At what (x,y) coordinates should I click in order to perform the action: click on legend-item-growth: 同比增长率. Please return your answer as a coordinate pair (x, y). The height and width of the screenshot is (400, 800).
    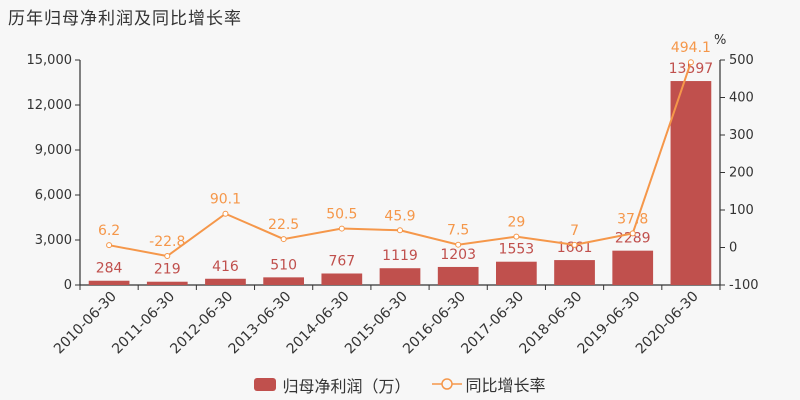
    Looking at the image, I should click on (488, 384).